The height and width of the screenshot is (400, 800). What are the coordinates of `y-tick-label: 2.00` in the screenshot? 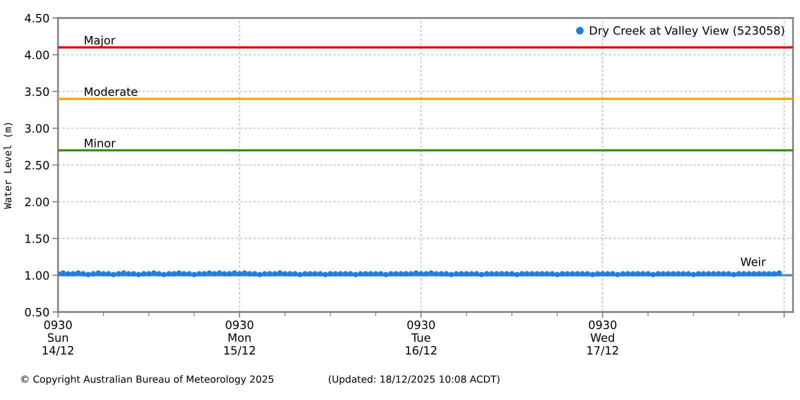 It's located at (37, 202).